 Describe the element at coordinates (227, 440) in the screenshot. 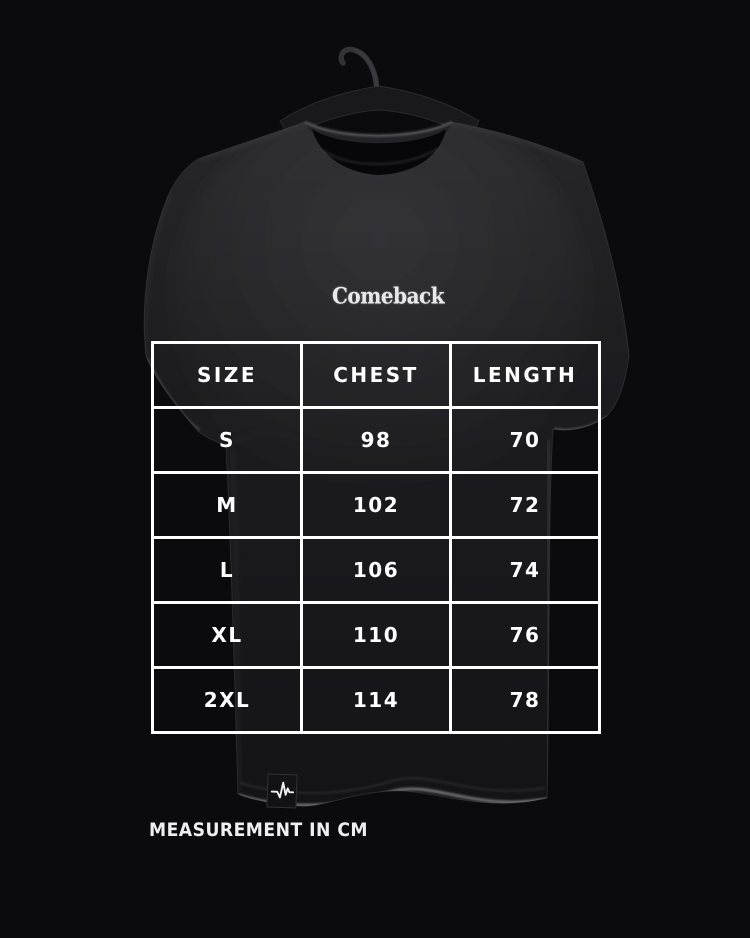

I see `cell-size: S` at that location.